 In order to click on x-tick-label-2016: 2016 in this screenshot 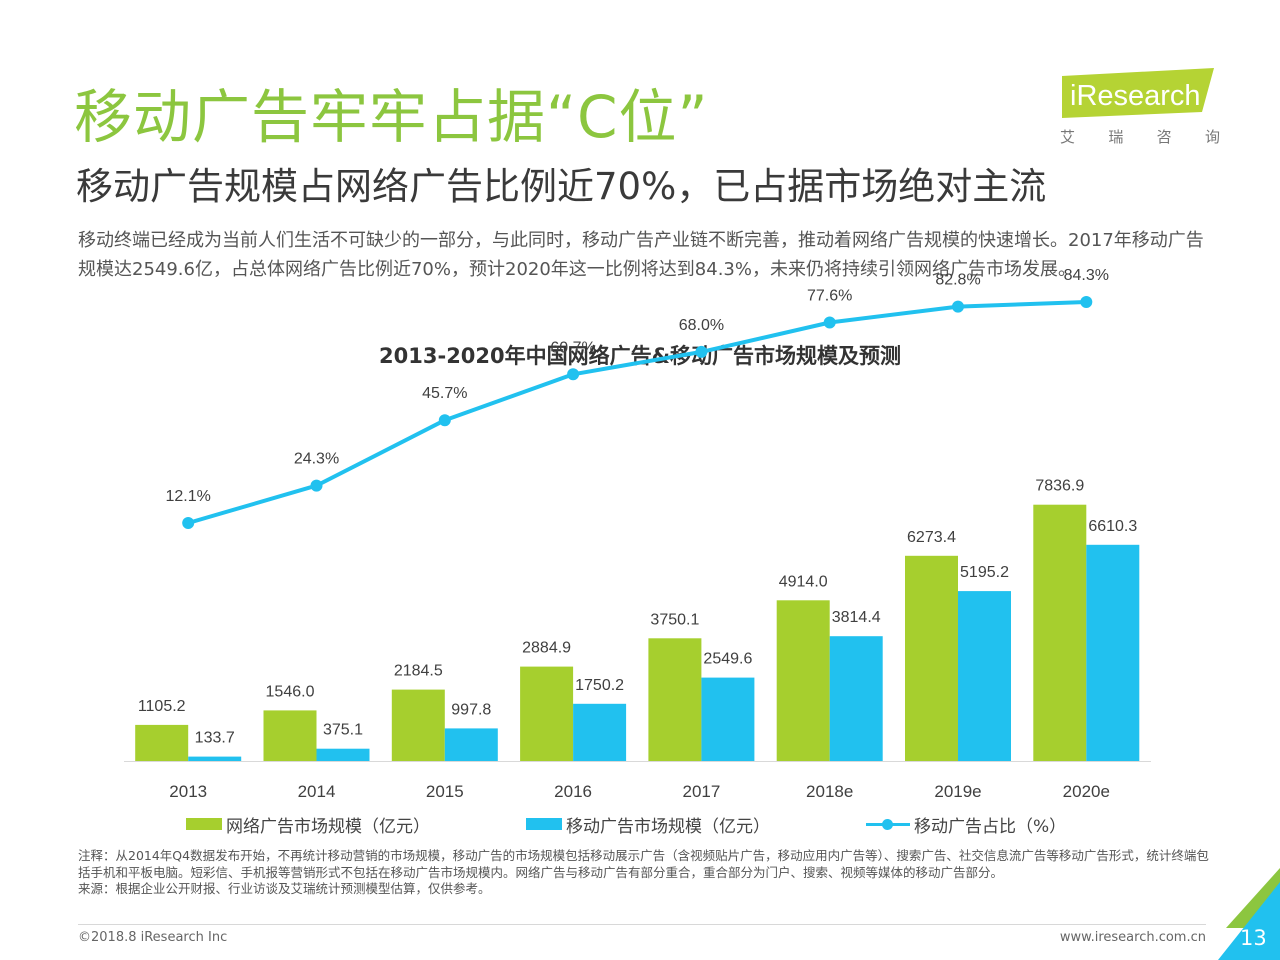, I will do `click(573, 791)`.